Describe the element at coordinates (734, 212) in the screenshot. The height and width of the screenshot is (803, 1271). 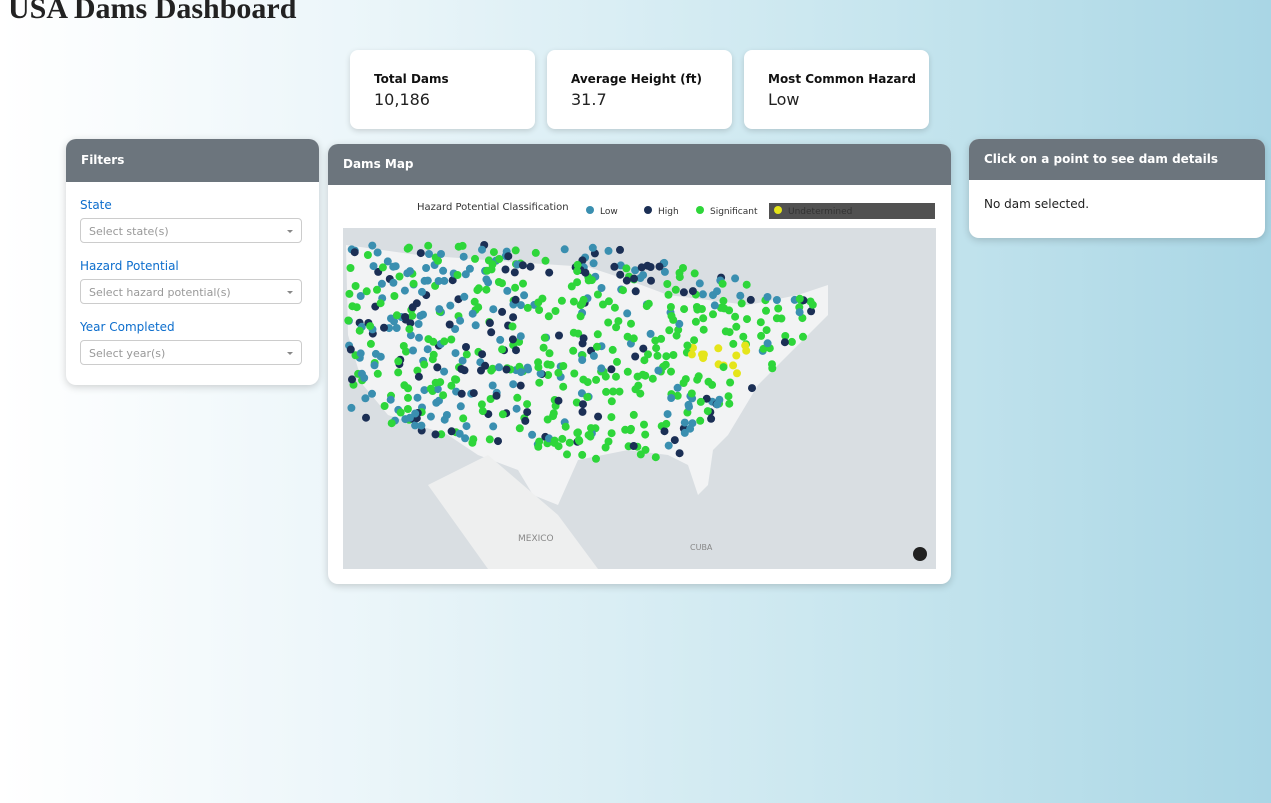
I see `legend-label: Significant` at that location.